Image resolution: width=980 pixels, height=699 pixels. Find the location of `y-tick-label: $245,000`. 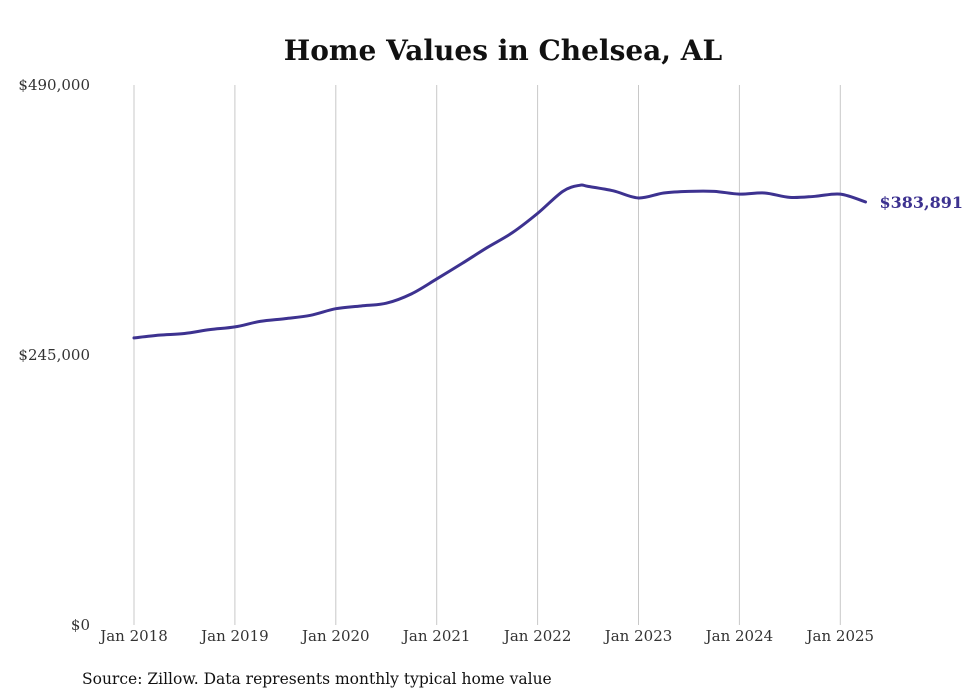

y-tick-label: $245,000 is located at coordinates (54, 355).